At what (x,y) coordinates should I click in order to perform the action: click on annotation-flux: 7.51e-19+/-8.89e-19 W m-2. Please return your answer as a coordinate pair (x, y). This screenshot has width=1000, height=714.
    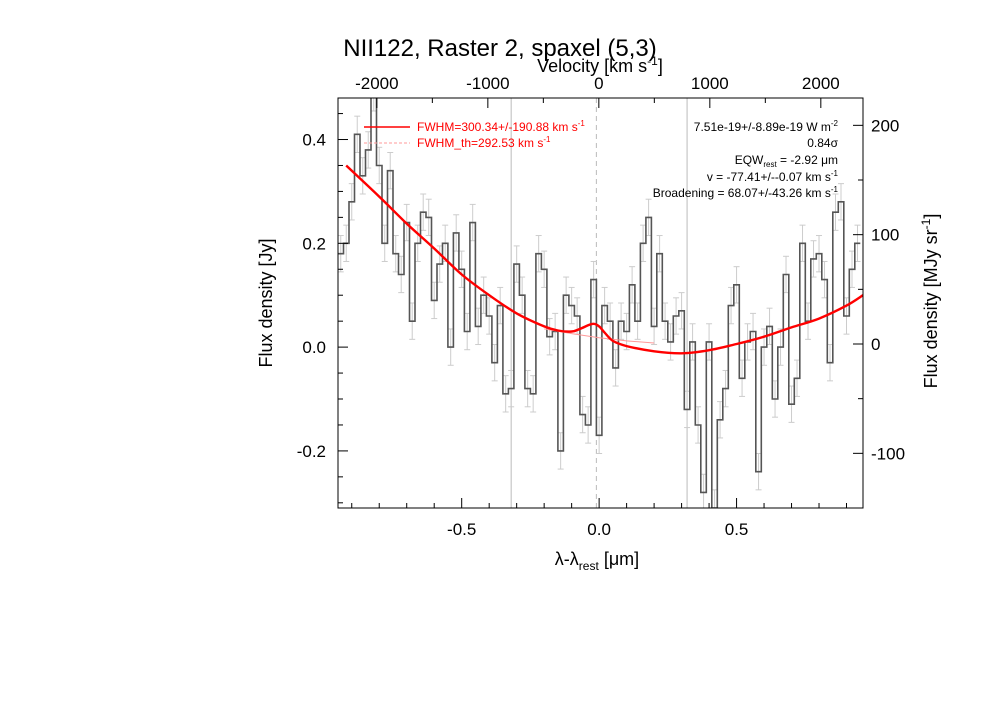
    Looking at the image, I should click on (766, 126).